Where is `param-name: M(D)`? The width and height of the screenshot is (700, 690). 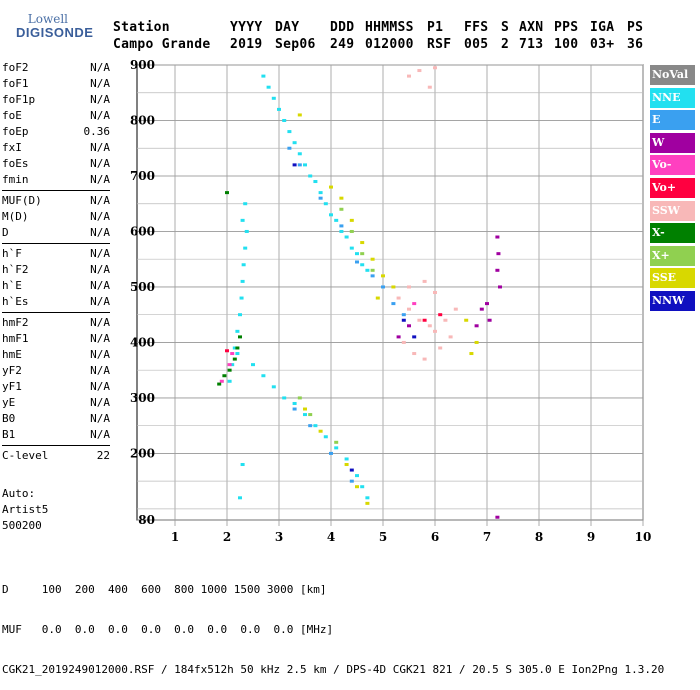 param-name: M(D) is located at coordinates (15, 216).